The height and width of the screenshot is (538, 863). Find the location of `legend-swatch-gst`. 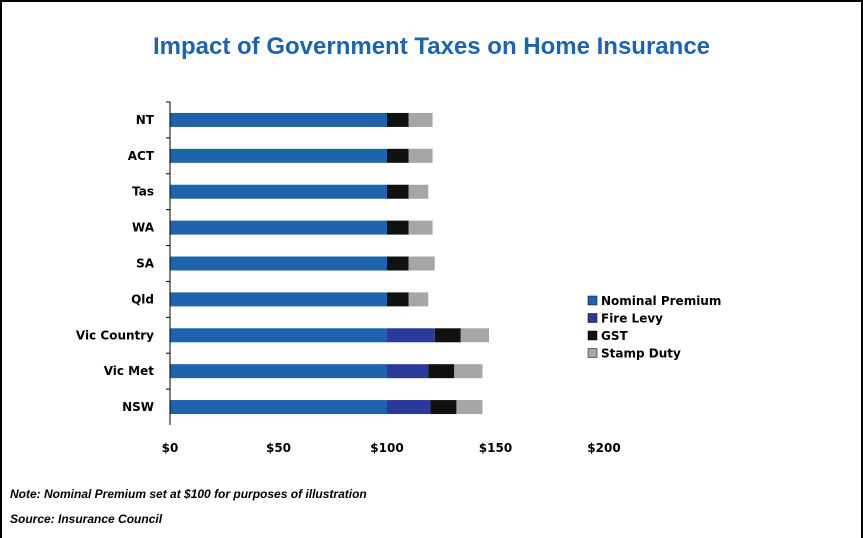

legend-swatch-gst is located at coordinates (592, 335).